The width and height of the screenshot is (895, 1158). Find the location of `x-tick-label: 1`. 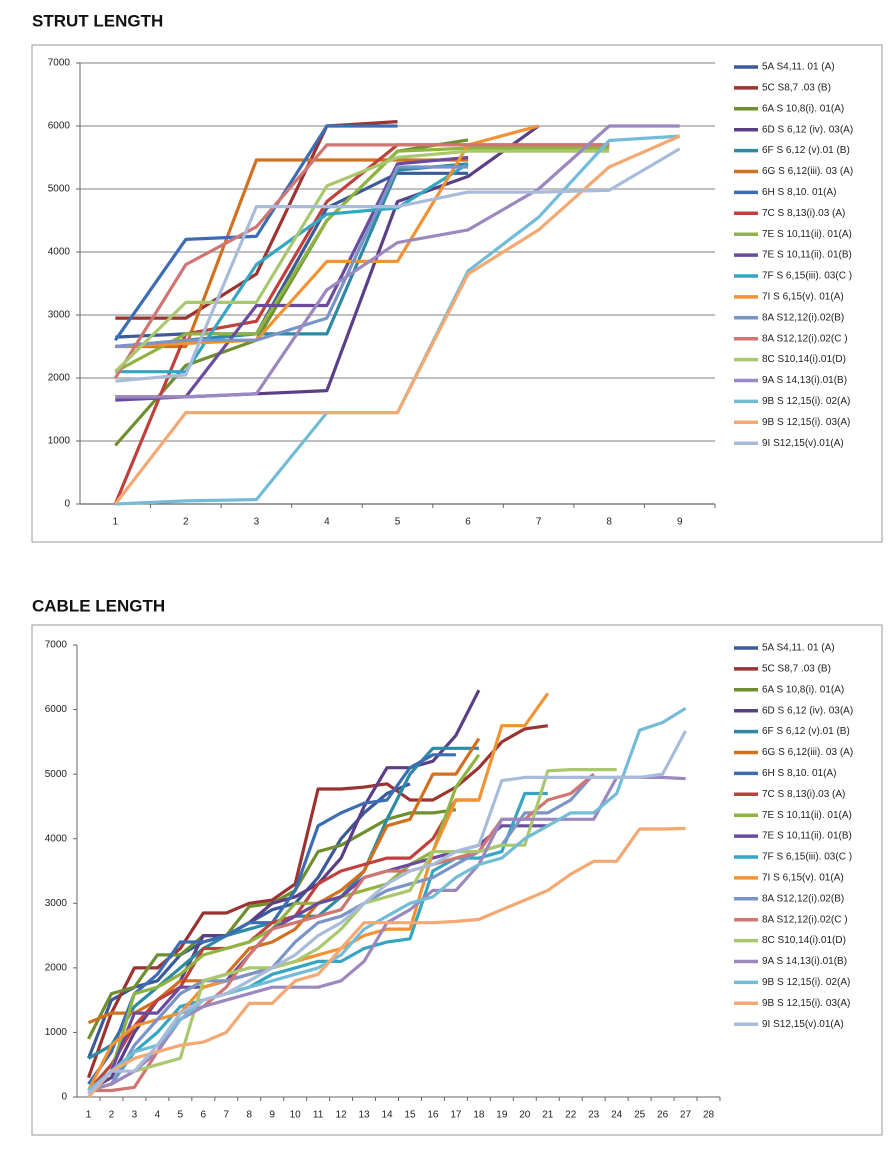

x-tick-label: 1 is located at coordinates (89, 1115).